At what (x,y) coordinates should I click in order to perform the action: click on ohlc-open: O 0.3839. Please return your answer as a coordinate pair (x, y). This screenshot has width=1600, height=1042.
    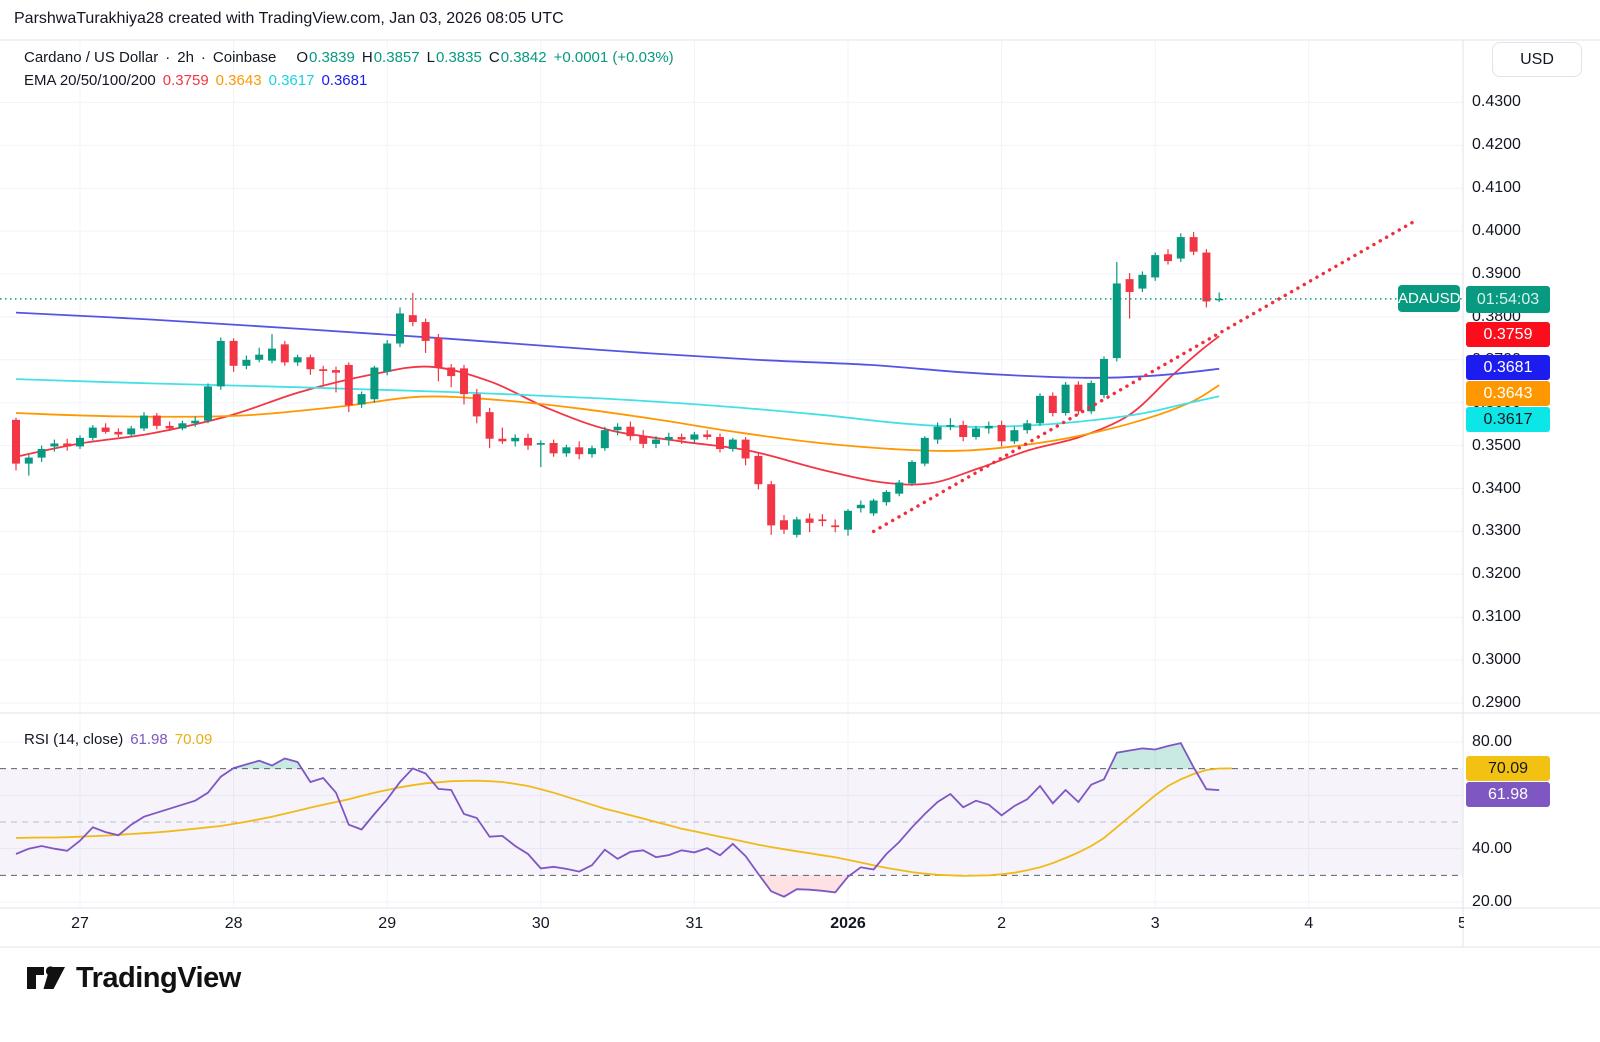
    Looking at the image, I should click on (325, 57).